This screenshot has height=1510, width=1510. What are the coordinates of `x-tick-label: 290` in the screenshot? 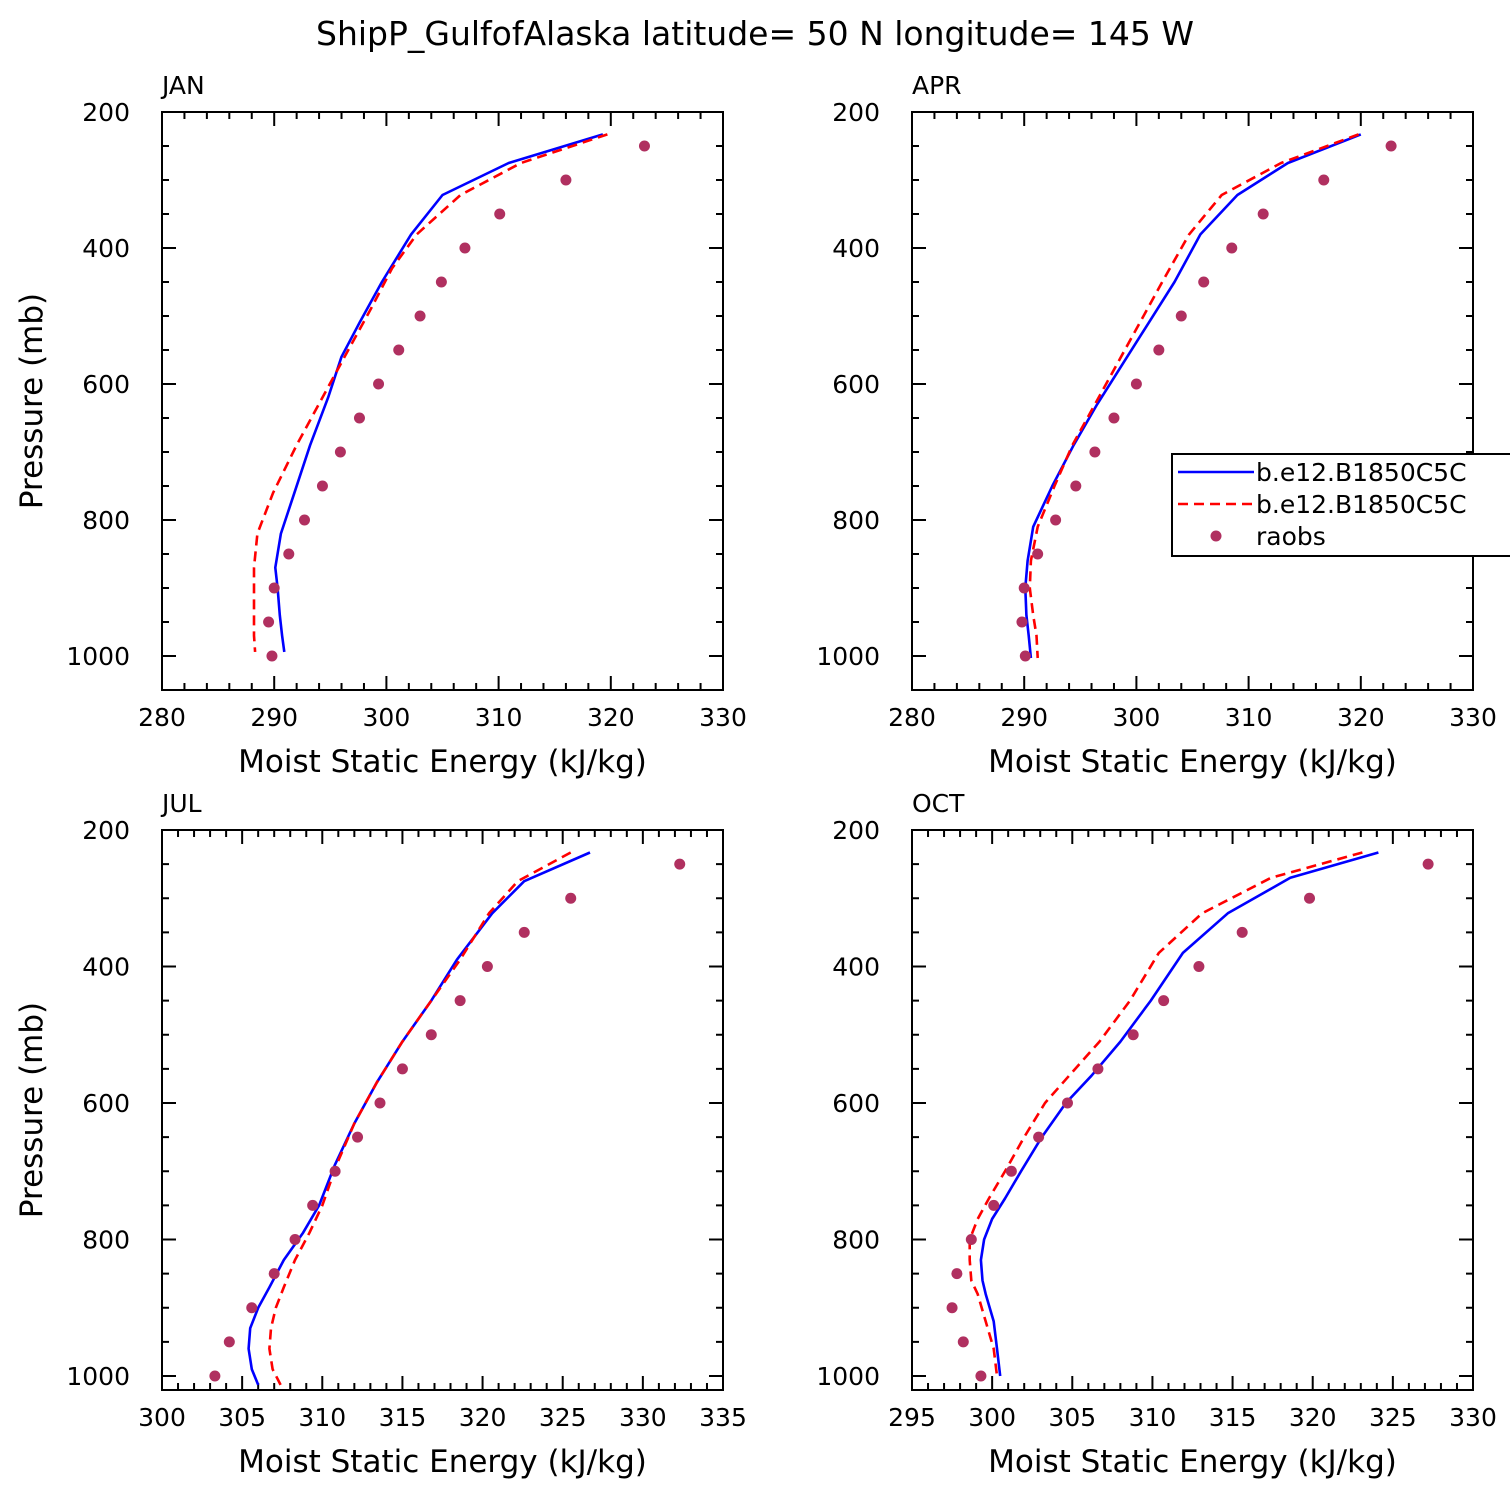 It's located at (274, 717).